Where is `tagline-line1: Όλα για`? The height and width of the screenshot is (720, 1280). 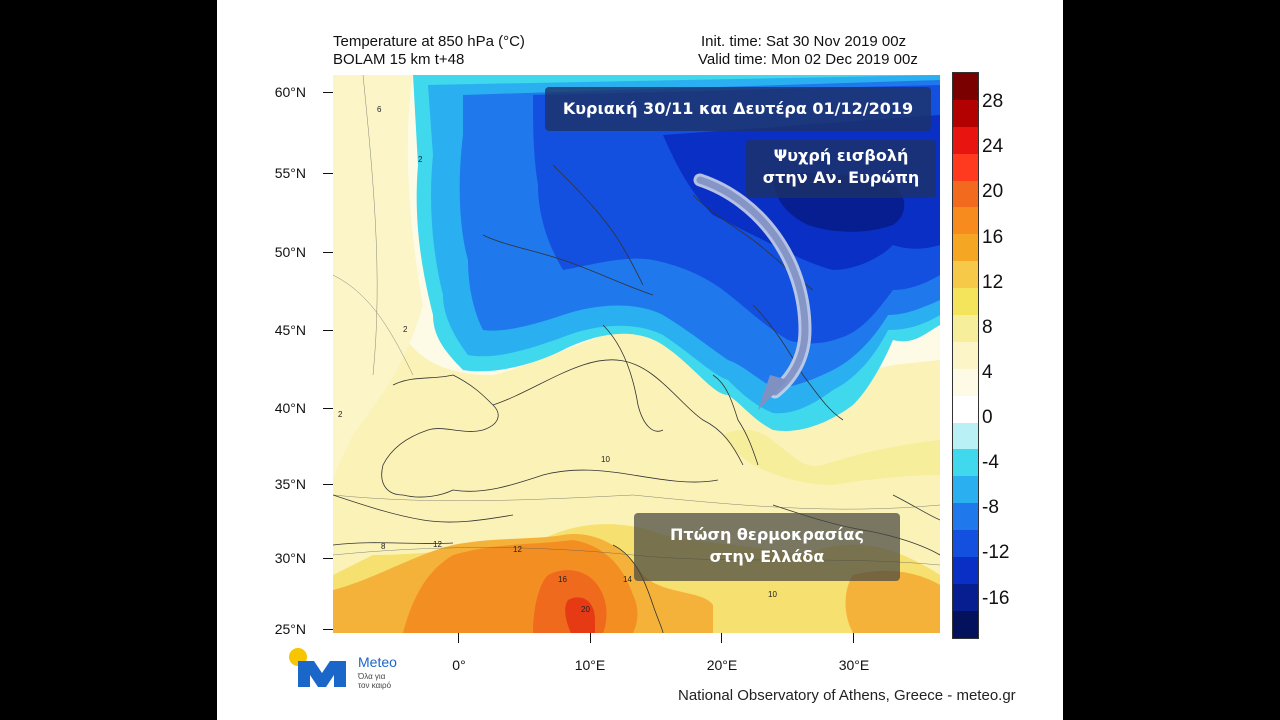
tagline-line1: Όλα για is located at coordinates (372, 676).